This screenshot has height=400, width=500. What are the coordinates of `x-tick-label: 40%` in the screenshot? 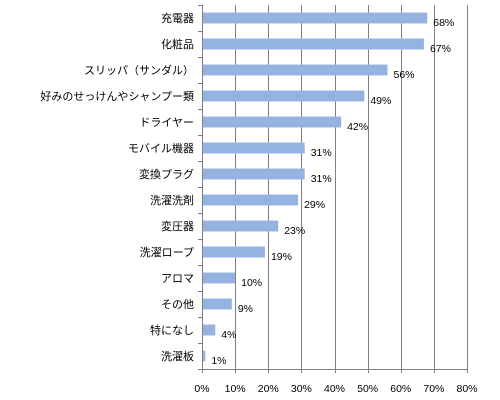 It's located at (334, 389).